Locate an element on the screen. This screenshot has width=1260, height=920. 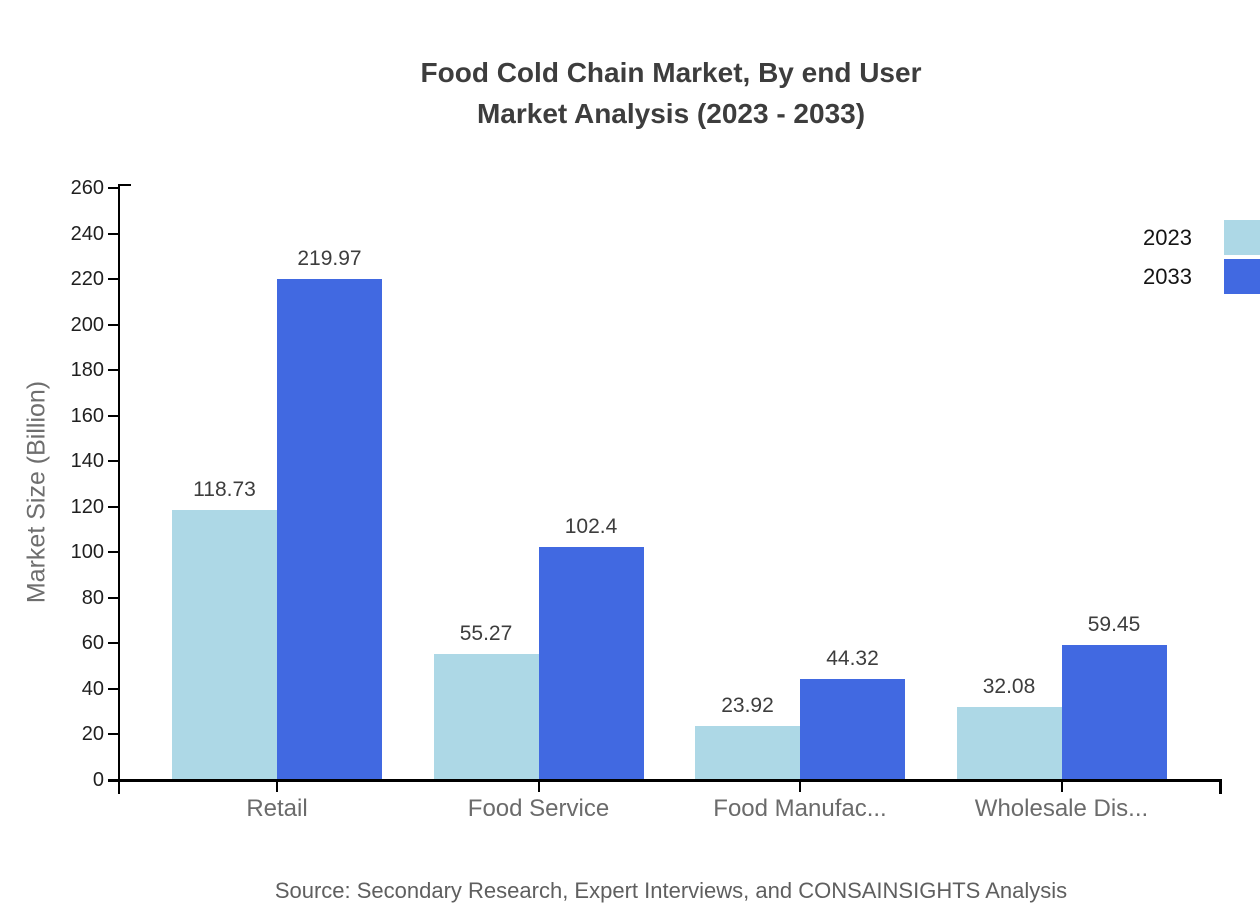
y-tick-label-60: 60 is located at coordinates (92, 643).